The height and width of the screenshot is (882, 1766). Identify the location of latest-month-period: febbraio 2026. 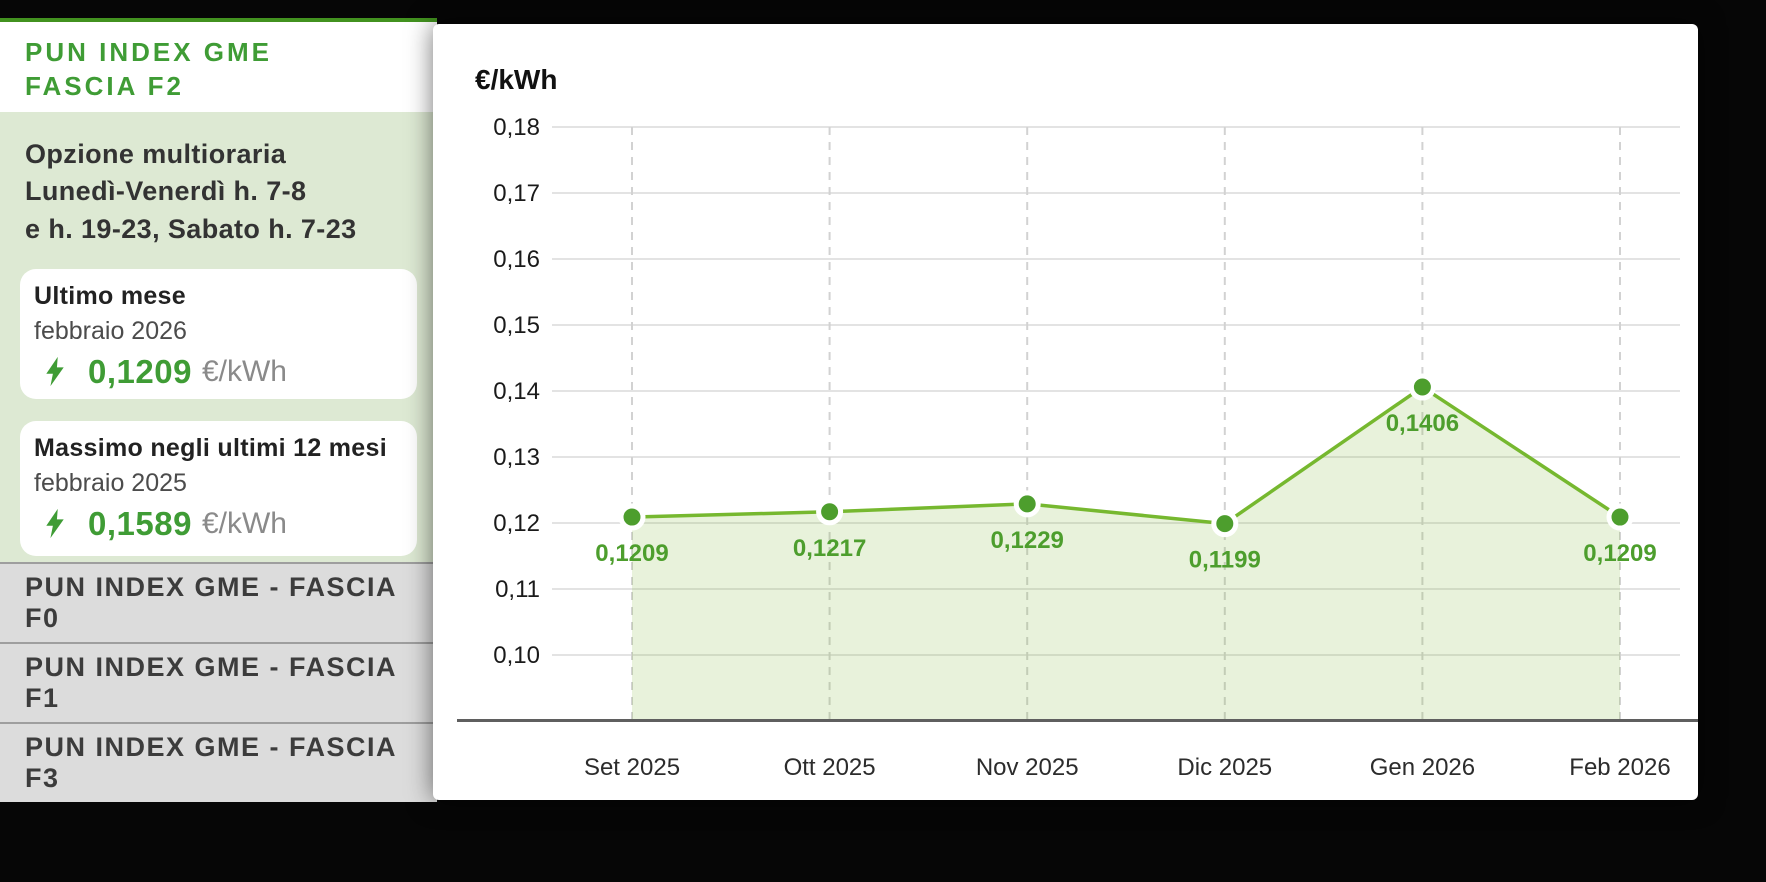
(110, 330).